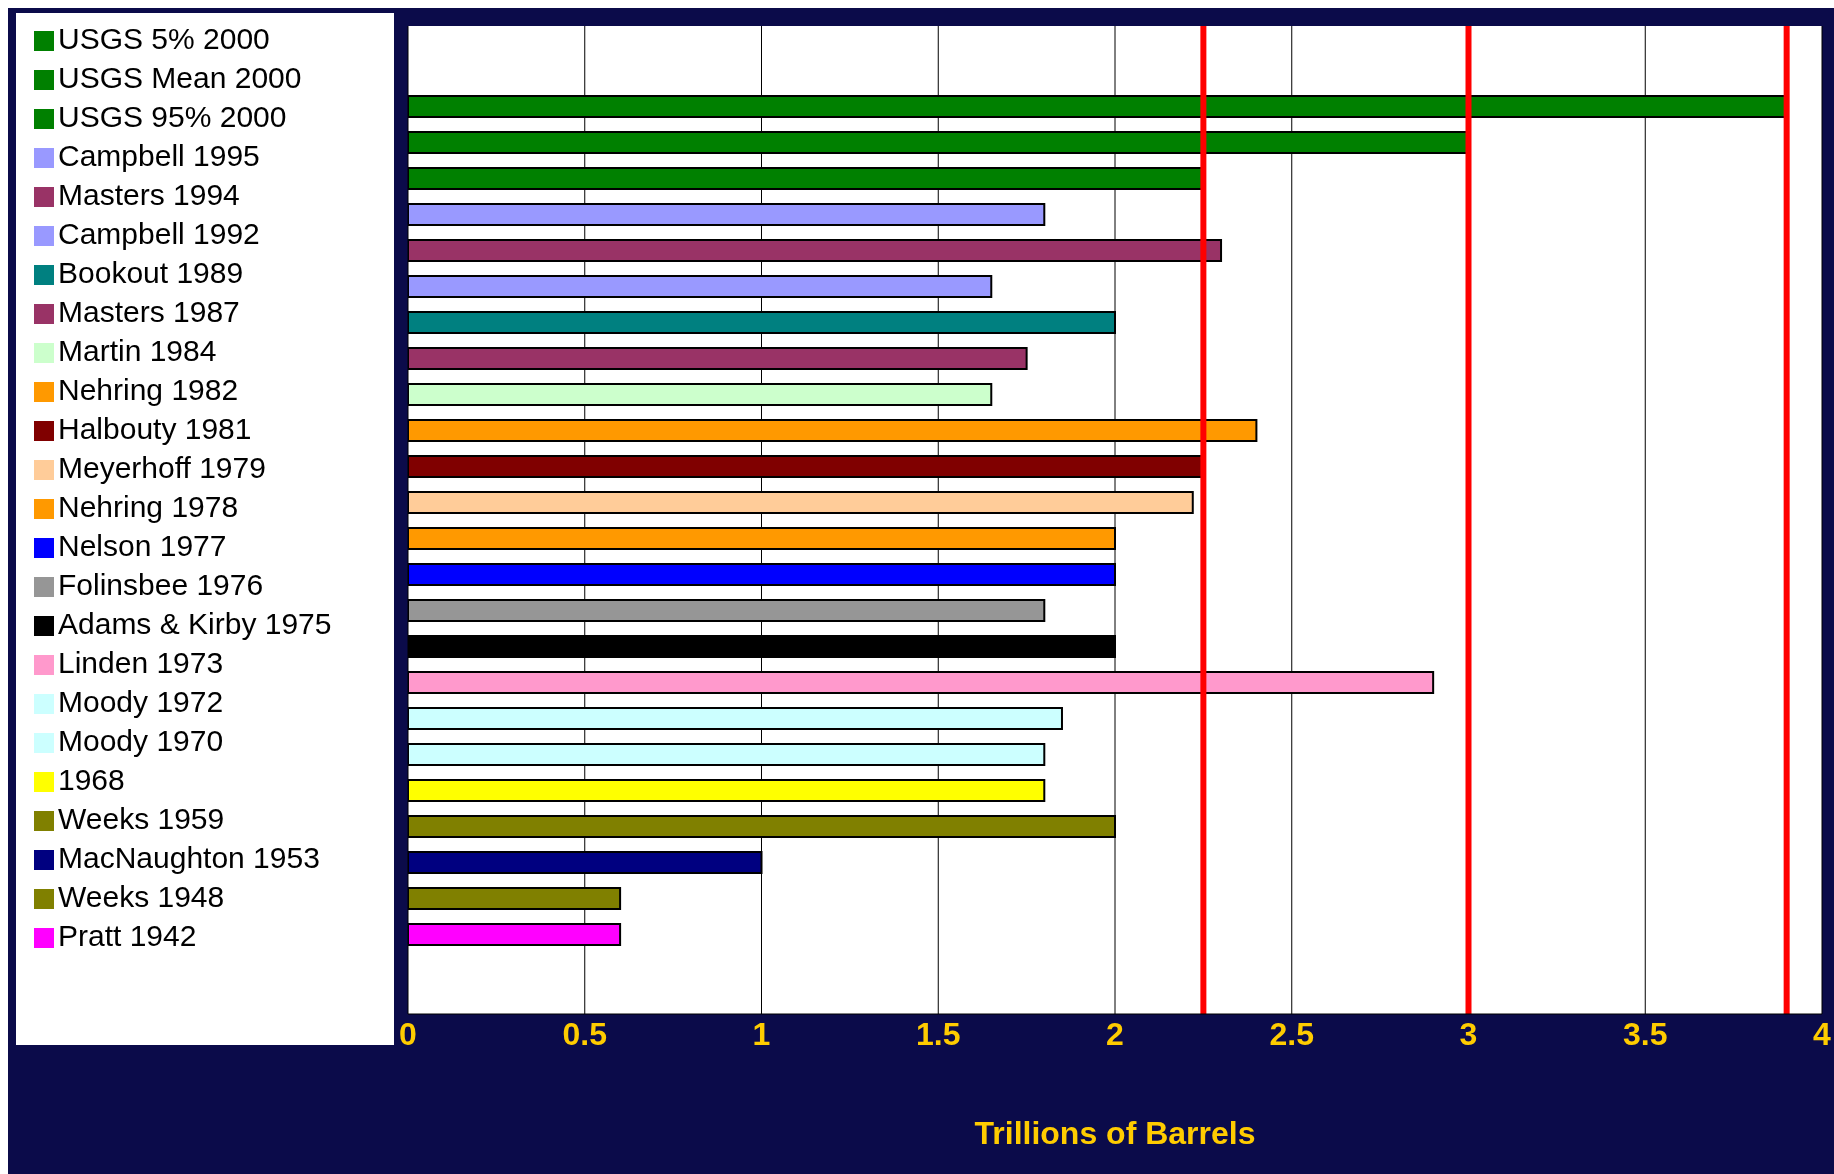 The height and width of the screenshot is (1174, 1834). Describe the element at coordinates (141, 818) in the screenshot. I see `legend-label: Weeks 1959` at that location.